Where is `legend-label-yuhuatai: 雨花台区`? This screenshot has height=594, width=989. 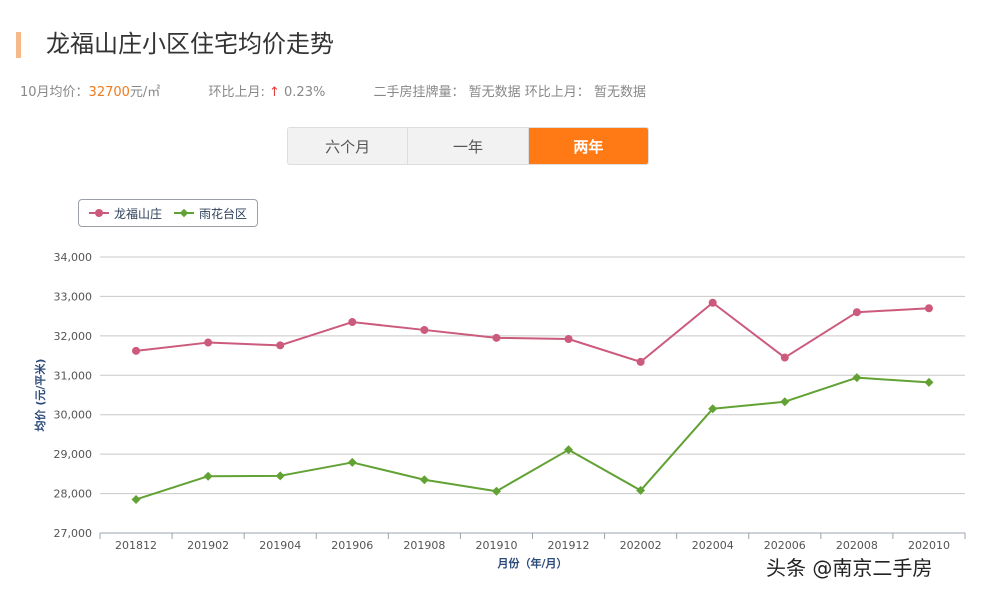 legend-label-yuhuatai: 雨花台区 is located at coordinates (223, 213).